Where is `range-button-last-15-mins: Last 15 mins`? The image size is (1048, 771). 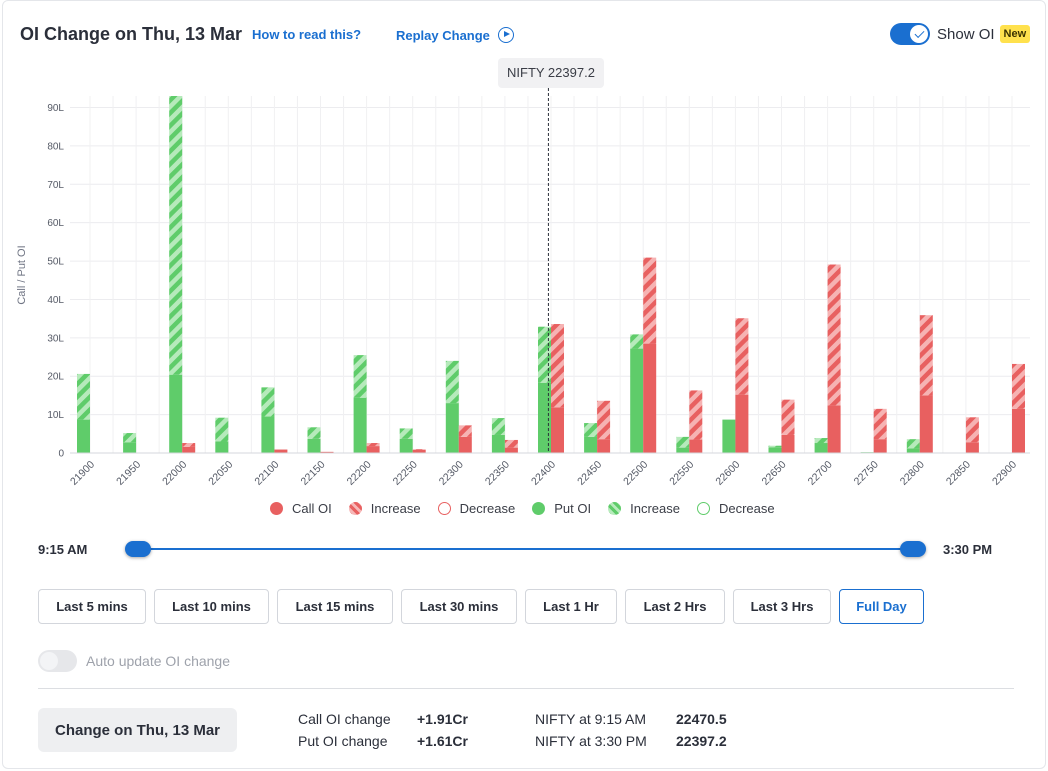 range-button-last-15-mins: Last 15 mins is located at coordinates (335, 606).